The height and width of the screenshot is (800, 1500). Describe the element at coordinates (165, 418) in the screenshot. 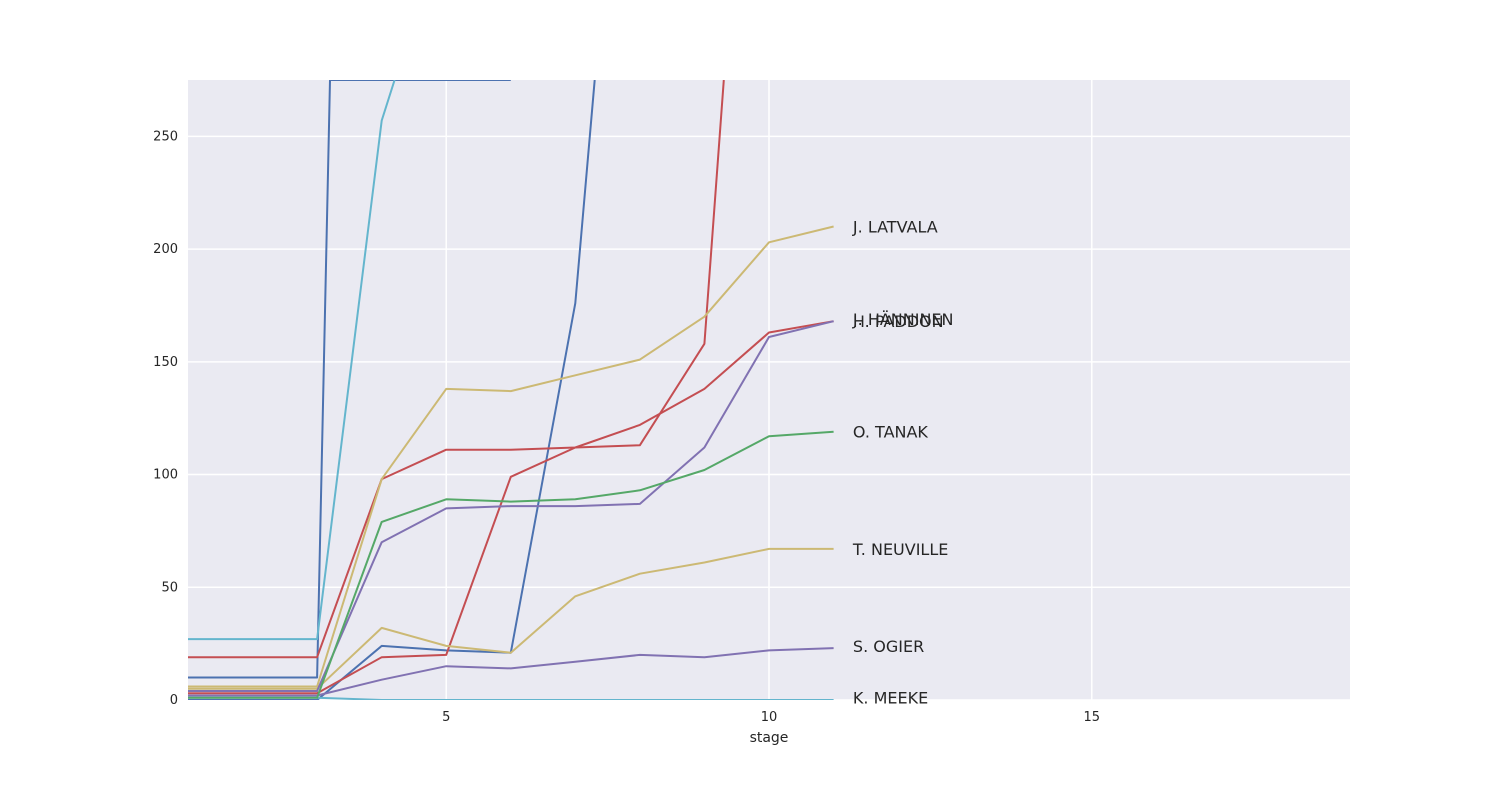

I see `y-tick-labels: 0 50 100 150 200 250` at that location.